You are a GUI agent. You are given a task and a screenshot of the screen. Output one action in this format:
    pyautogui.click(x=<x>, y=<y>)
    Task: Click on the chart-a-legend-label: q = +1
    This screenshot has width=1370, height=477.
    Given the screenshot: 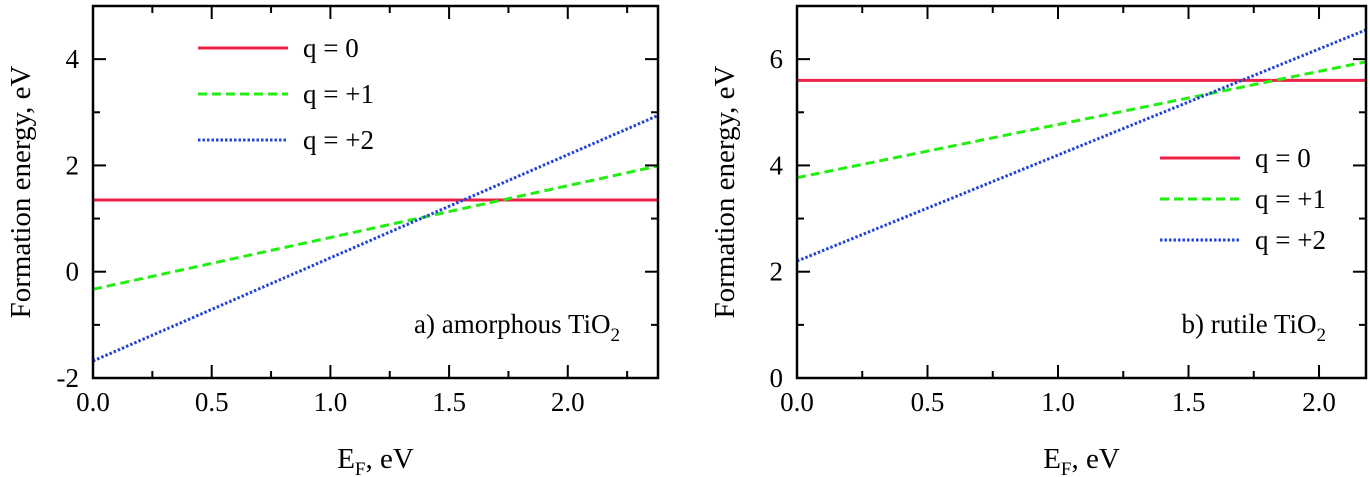 What is the action you would take?
    pyautogui.click(x=338, y=94)
    